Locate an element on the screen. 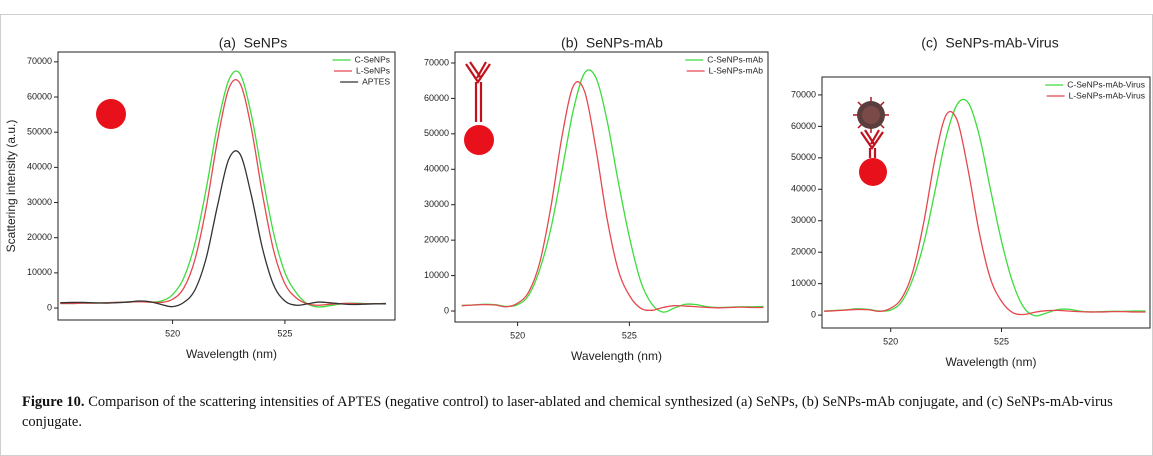 This screenshot has height=456, width=1153. legend-label: L-SeNPs-mAb is located at coordinates (736, 70).